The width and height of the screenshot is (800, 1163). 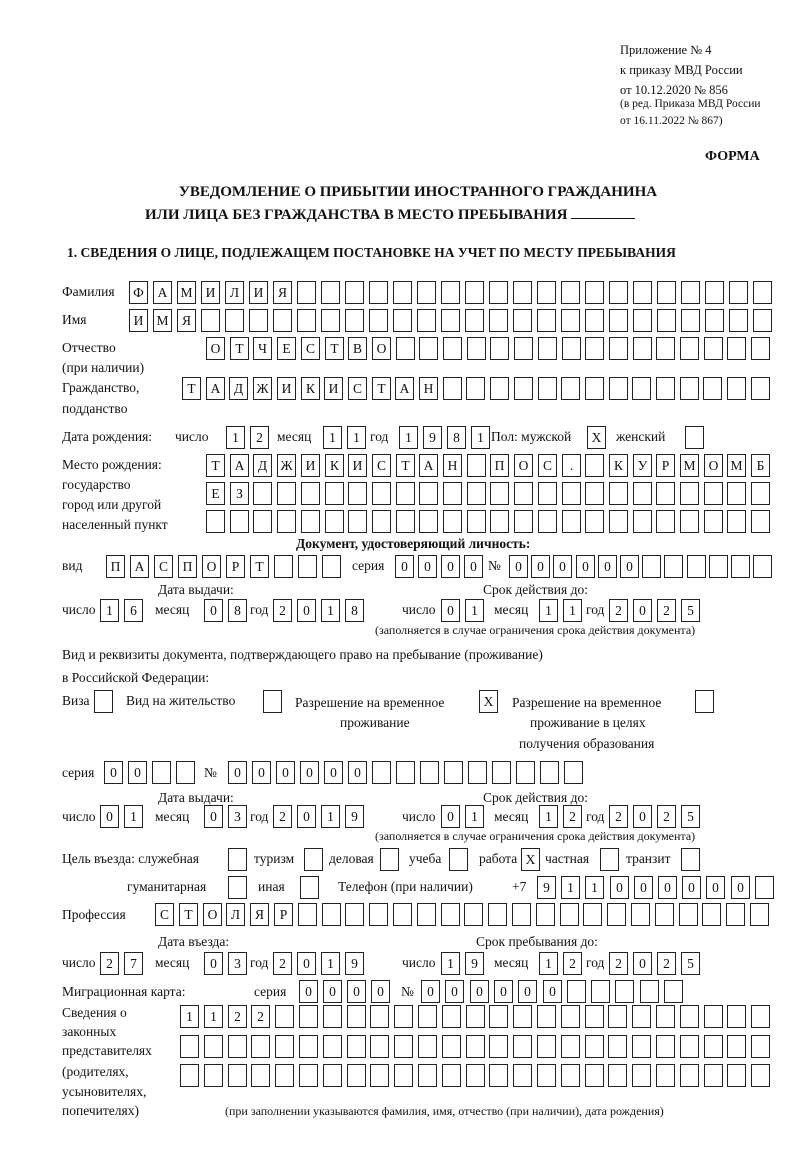 What do you see at coordinates (570, 887) in the screenshot?
I see `char-box-phone: 1` at bounding box center [570, 887].